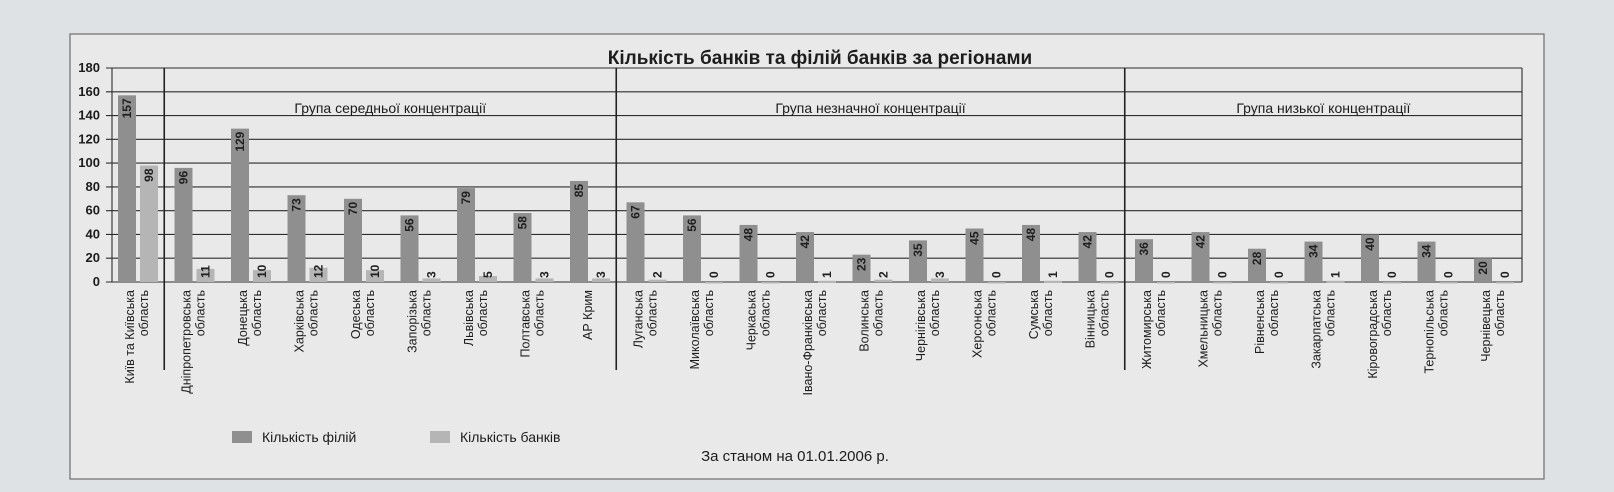 This screenshot has width=1614, height=492. I want to click on chart-footnote: За станом на 01.01.2006 р., so click(795, 456).